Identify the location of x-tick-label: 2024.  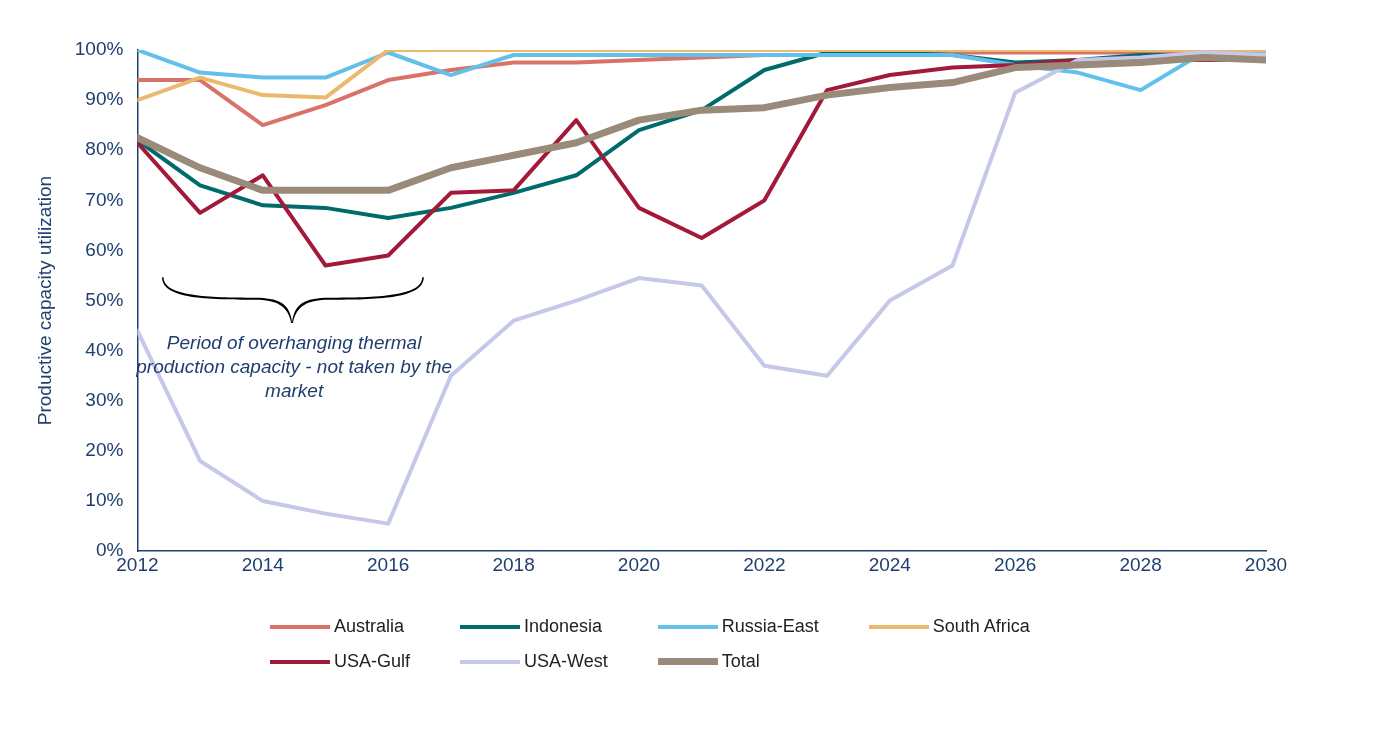
(890, 564).